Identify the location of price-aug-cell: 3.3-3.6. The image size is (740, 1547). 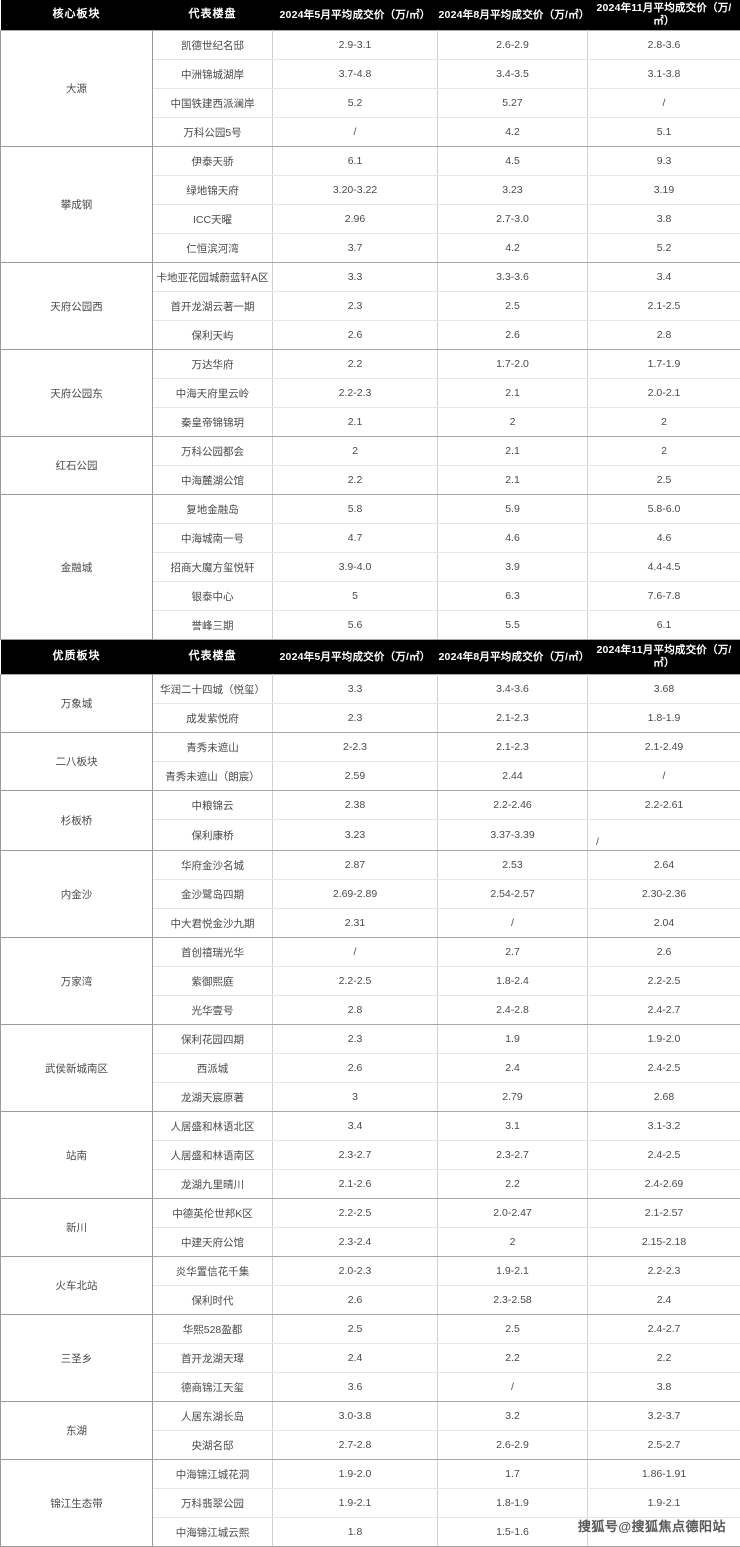
(513, 277).